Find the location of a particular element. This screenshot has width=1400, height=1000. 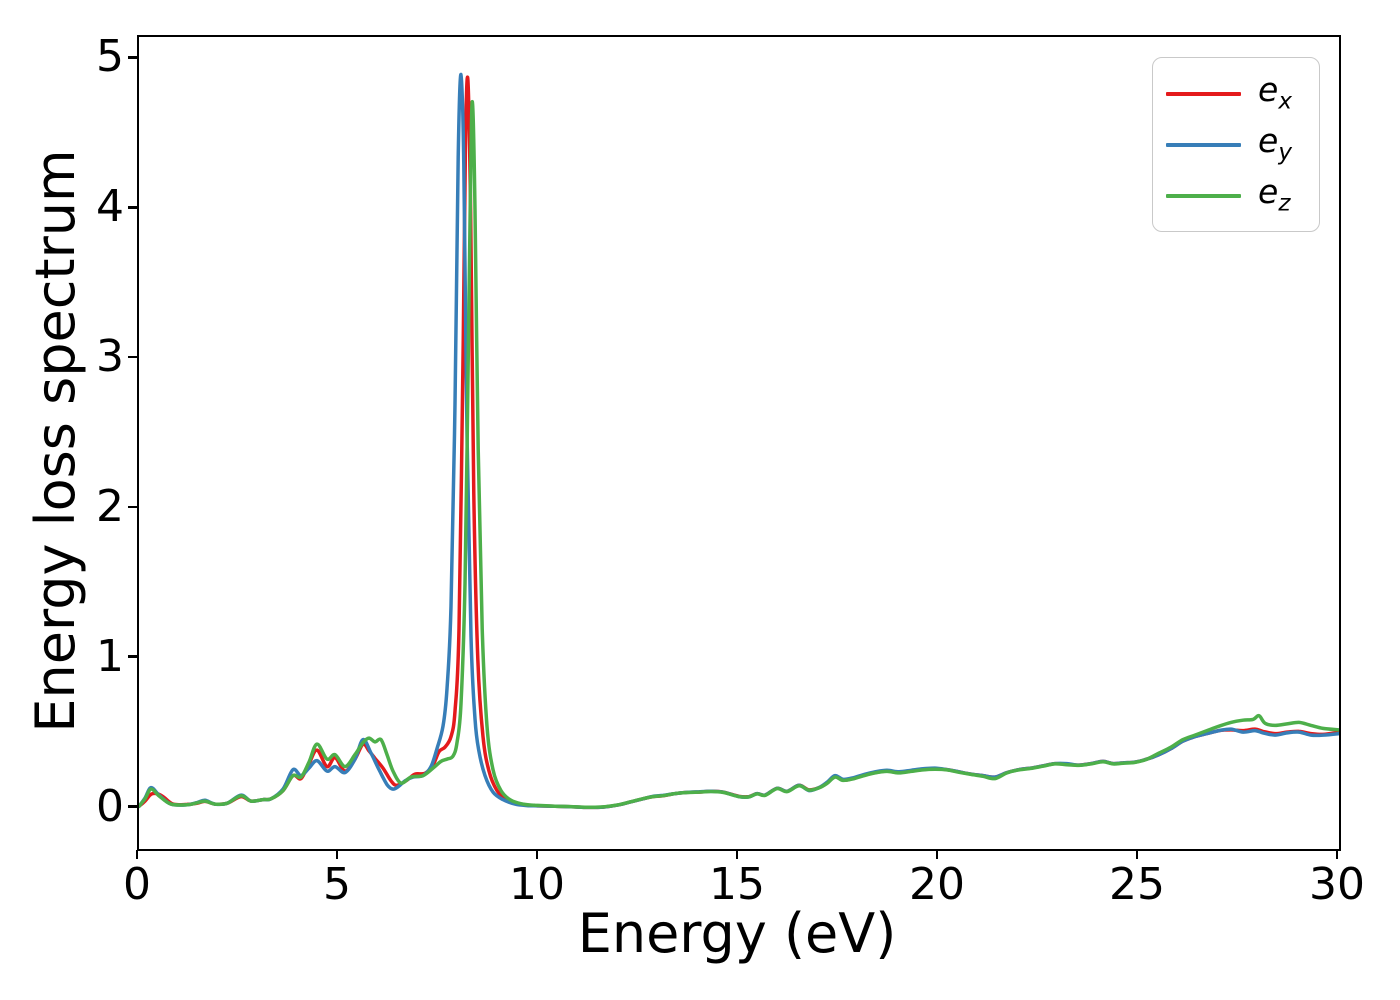

legend-label-ex: ex is located at coordinates (1275, 92).